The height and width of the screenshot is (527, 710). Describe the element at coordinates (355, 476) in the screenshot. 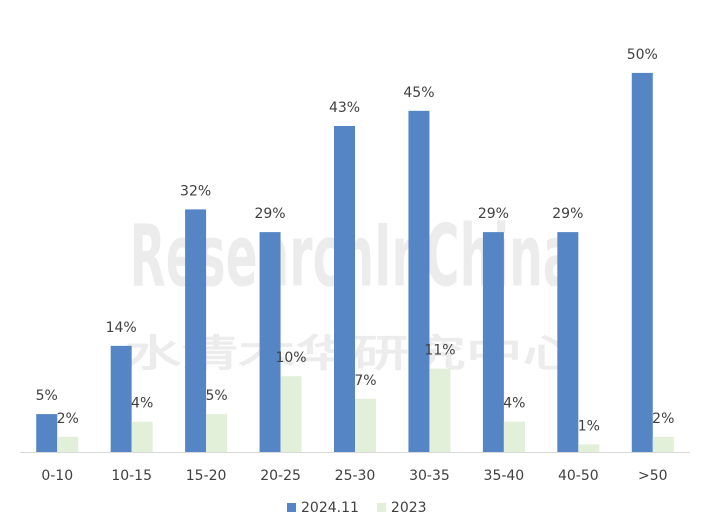

I see `x-tick-label: 25-30` at that location.